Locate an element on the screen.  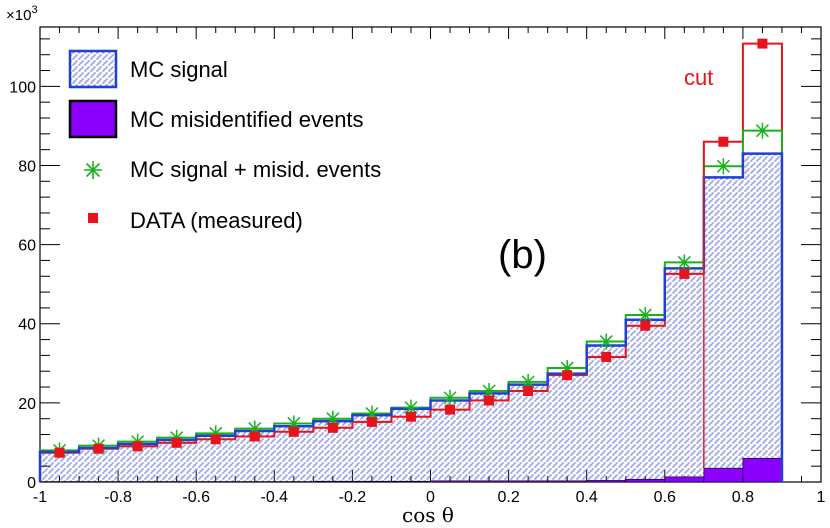
legend-label-mc-sum: MC signal + misid. events is located at coordinates (255, 169).